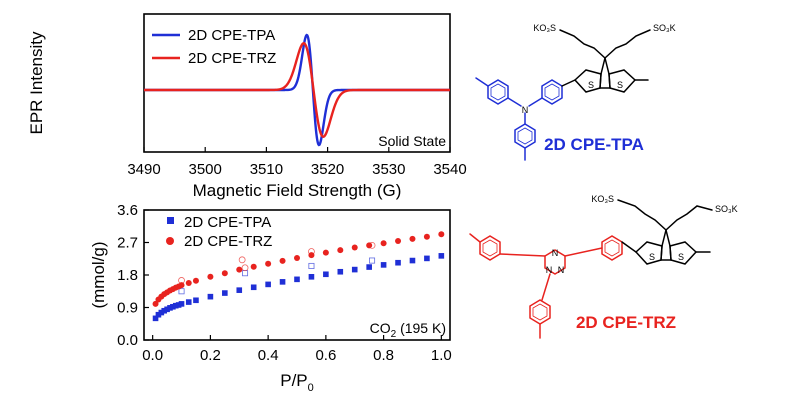 Image resolution: width=800 pixels, height=419 pixels. I want to click on isotherm-legend-marker-tpa, so click(170, 220).